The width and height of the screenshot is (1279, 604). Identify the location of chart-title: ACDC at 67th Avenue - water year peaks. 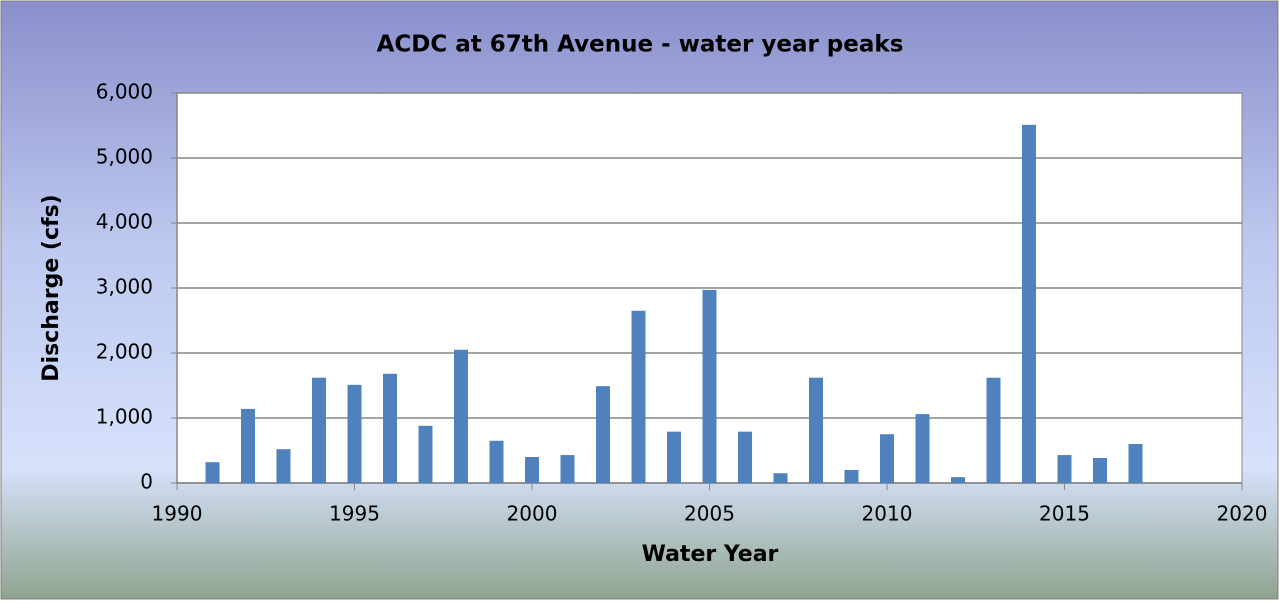
(640, 45).